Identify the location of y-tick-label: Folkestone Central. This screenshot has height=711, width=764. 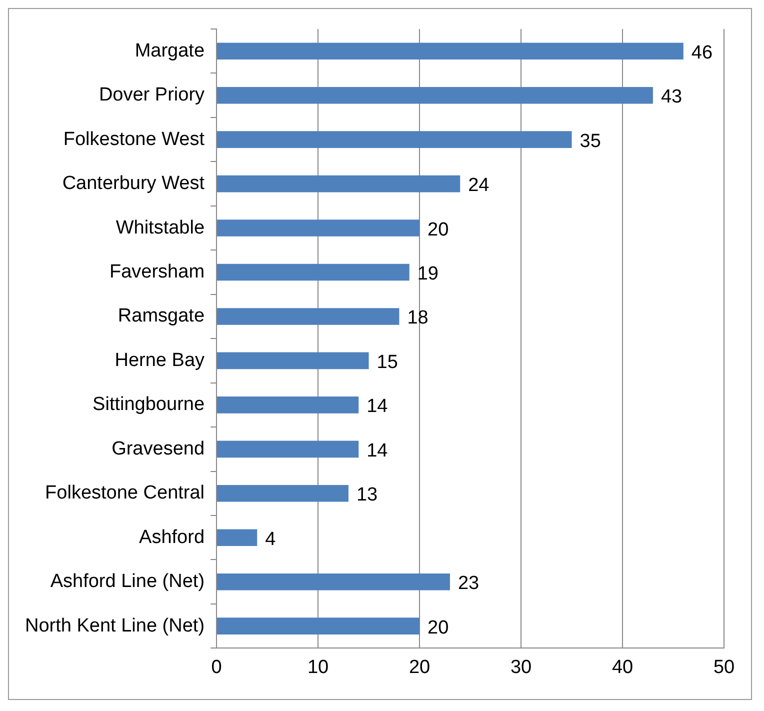
(125, 493).